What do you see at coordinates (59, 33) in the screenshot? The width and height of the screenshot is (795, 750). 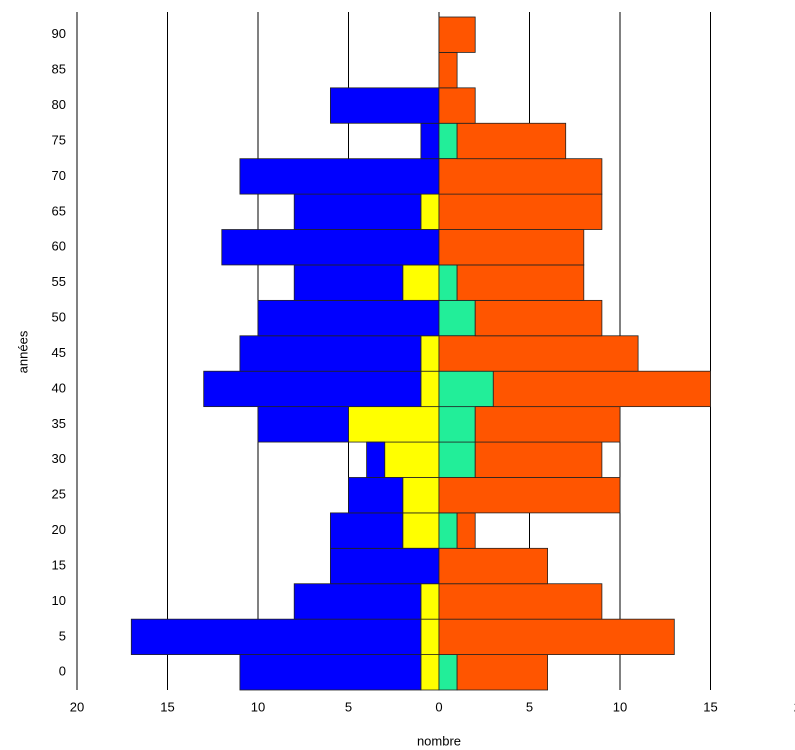 I see `y-tick-label: 90` at bounding box center [59, 33].